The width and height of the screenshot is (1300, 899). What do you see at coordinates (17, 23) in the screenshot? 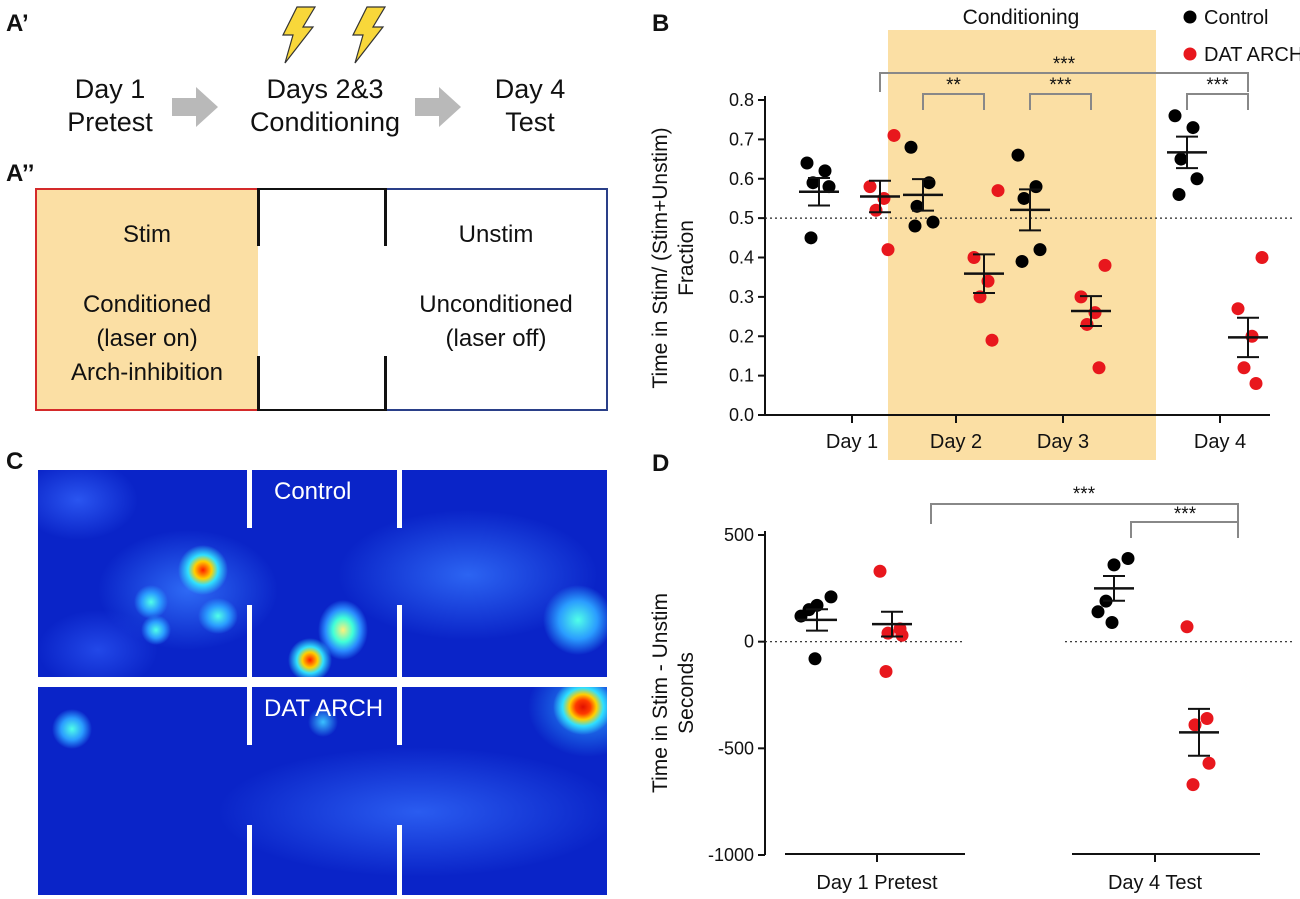
I see `panel-label-a1: A’` at bounding box center [17, 23].